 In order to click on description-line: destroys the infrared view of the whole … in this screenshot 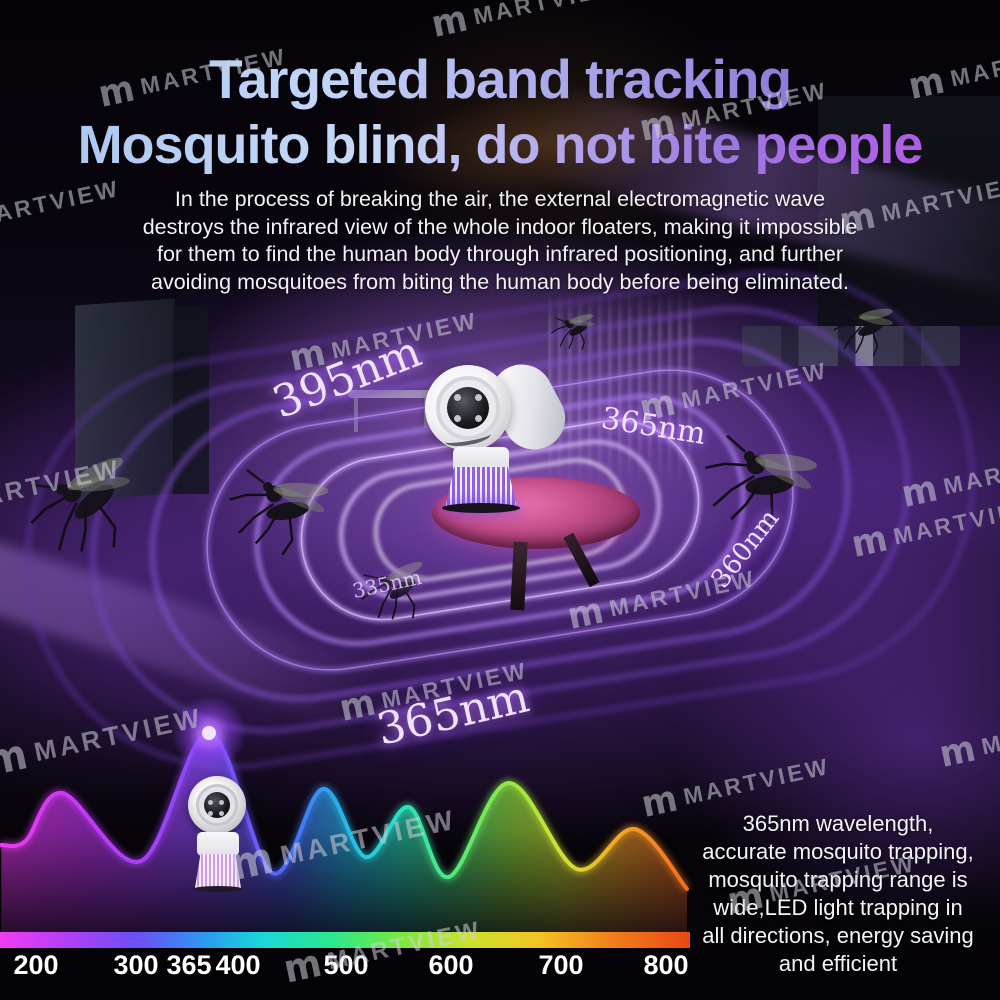, I will do `click(500, 226)`.